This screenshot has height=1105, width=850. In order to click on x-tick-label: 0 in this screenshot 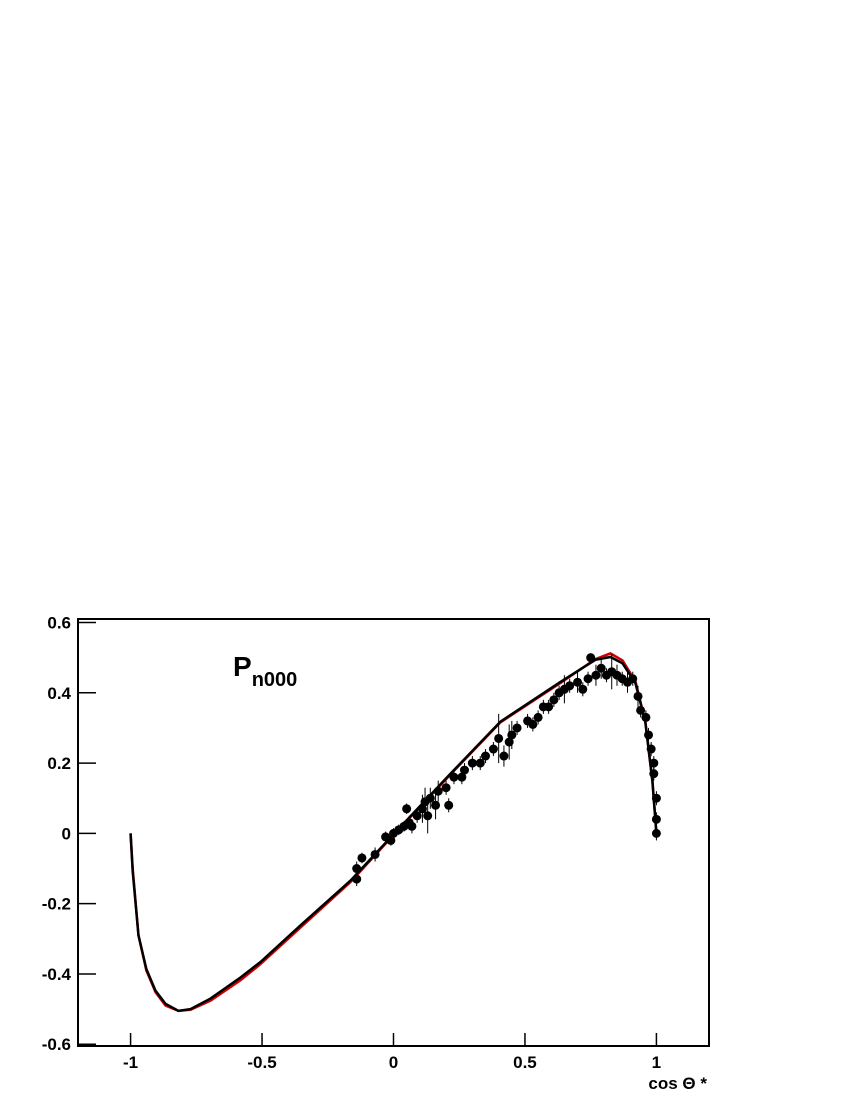, I will do `click(393, 1062)`.